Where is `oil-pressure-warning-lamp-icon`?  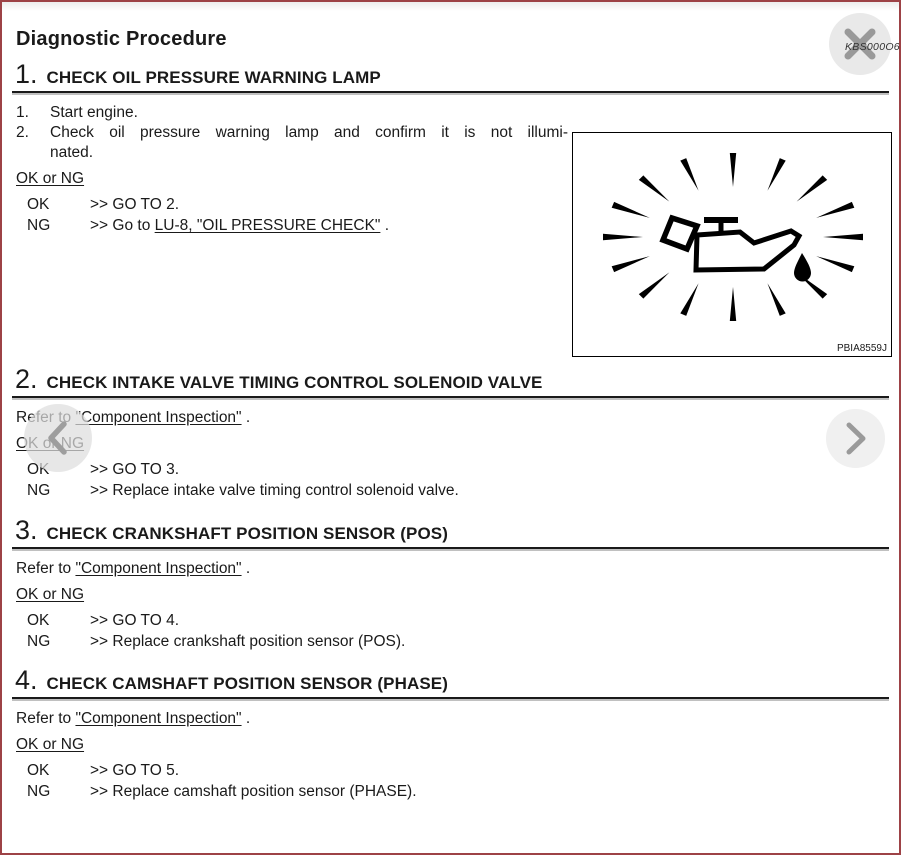
oil-pressure-warning-lamp-icon is located at coordinates (733, 237).